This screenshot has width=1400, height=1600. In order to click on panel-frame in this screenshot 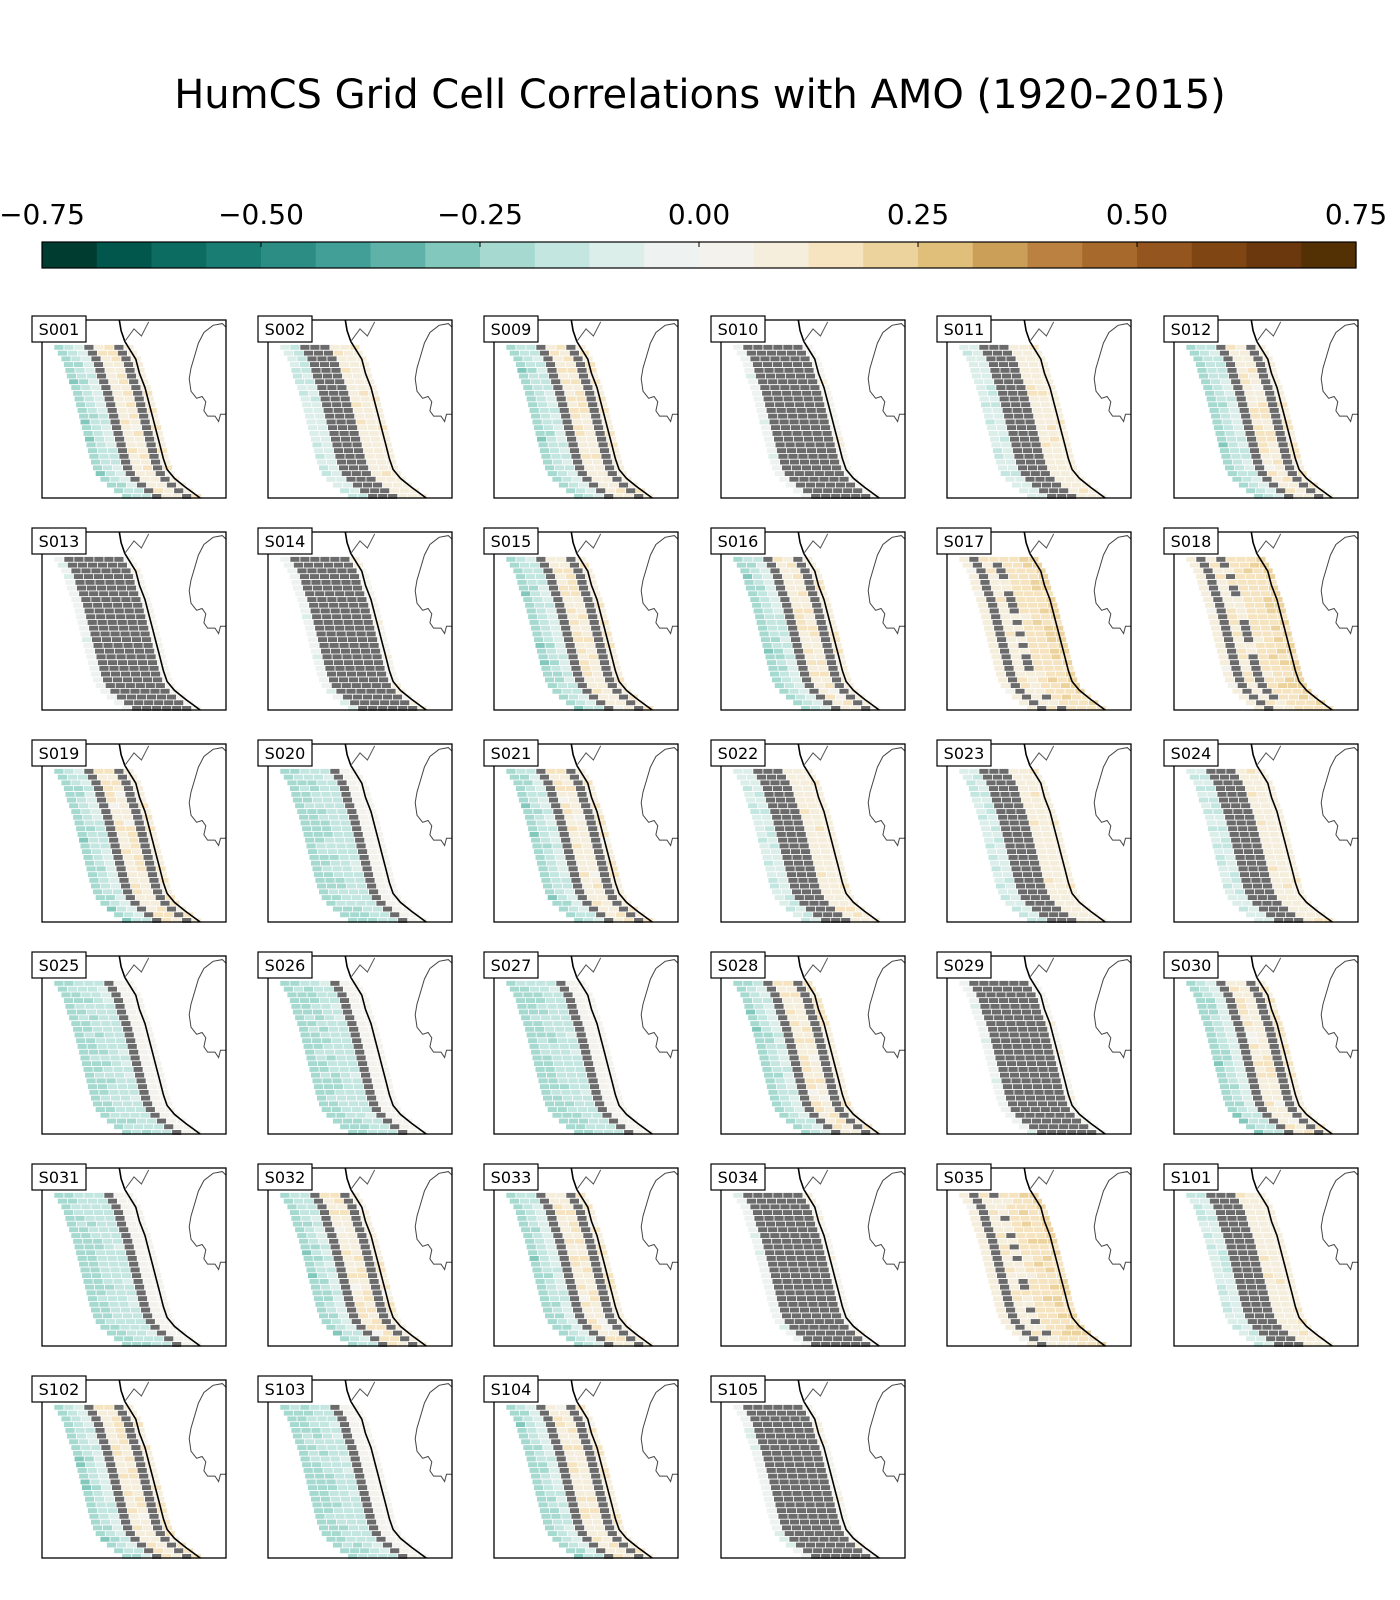, I will do `click(134, 1045)`.